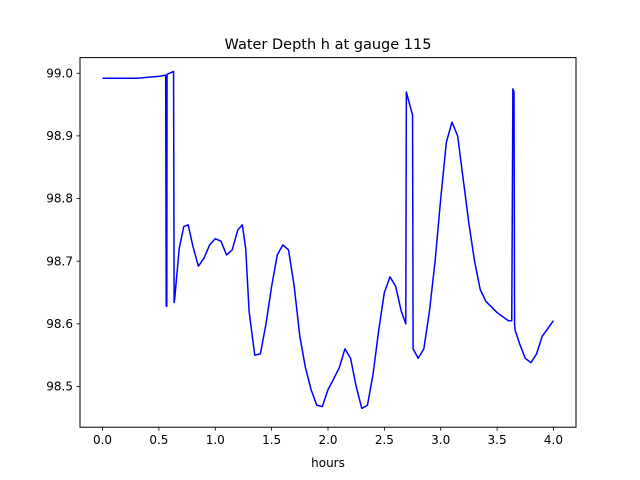 This screenshot has width=640, height=480. Describe the element at coordinates (59, 387) in the screenshot. I see `y-tick-label: 98.5` at that location.